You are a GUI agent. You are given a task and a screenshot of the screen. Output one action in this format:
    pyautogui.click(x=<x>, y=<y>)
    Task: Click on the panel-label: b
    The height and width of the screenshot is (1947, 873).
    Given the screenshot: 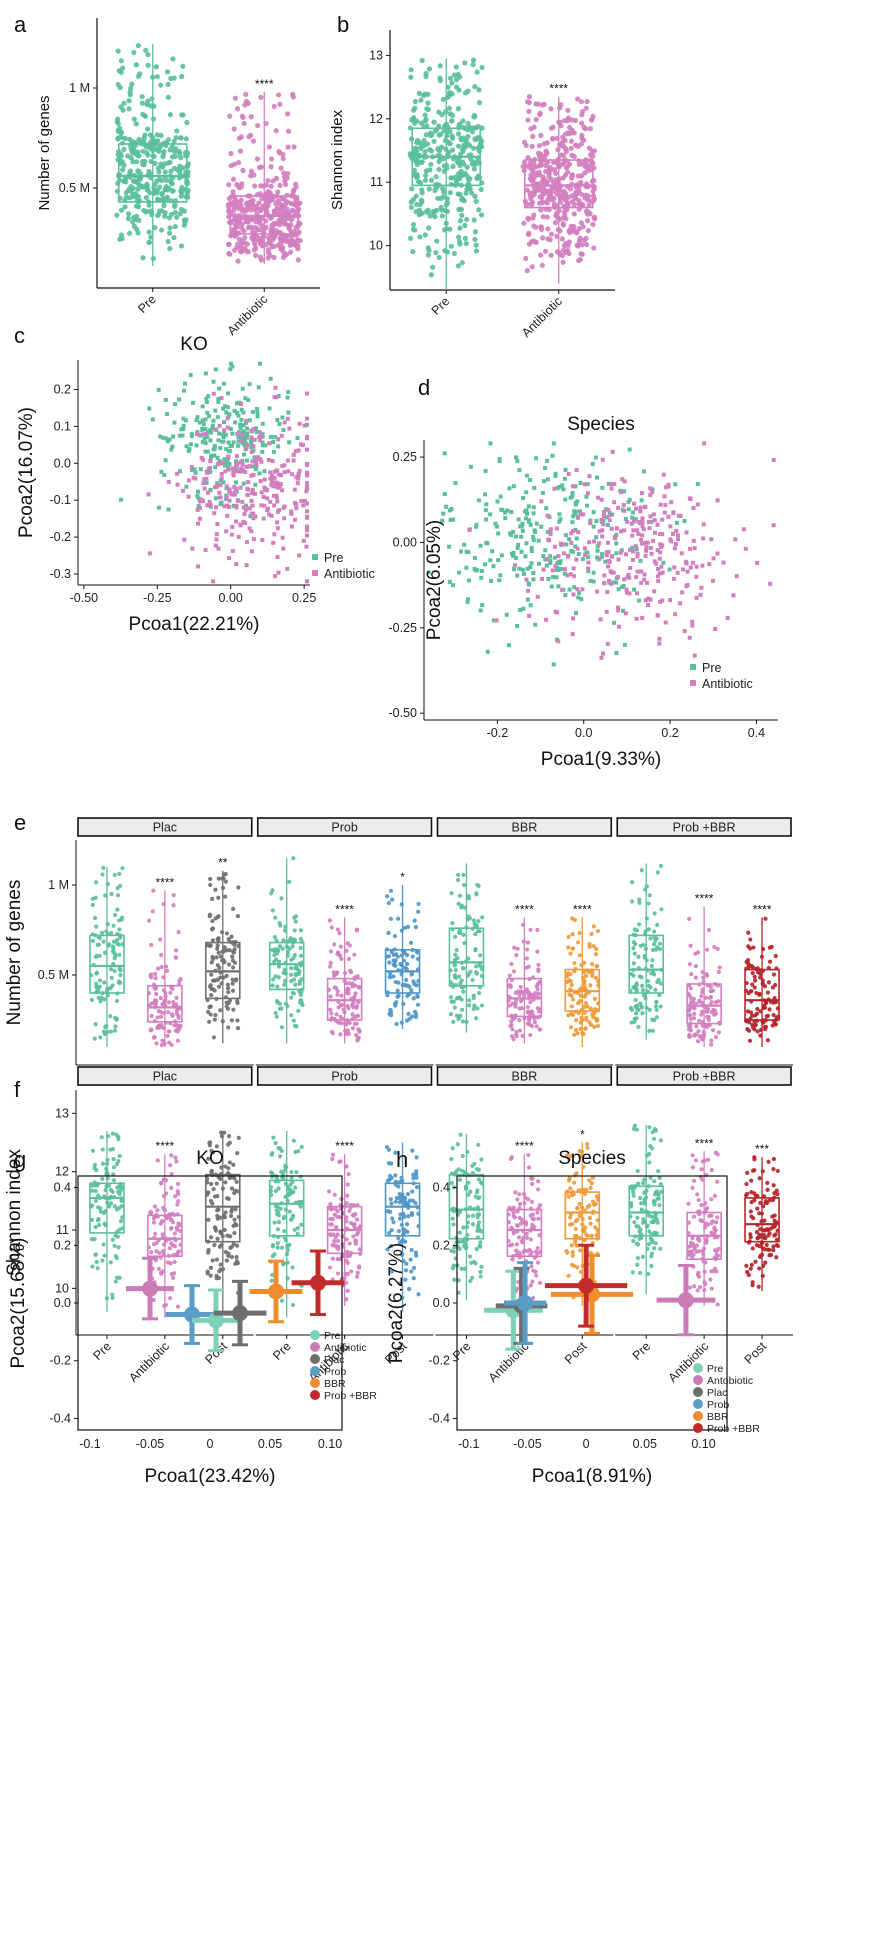 What is the action you would take?
    pyautogui.click(x=343, y=24)
    